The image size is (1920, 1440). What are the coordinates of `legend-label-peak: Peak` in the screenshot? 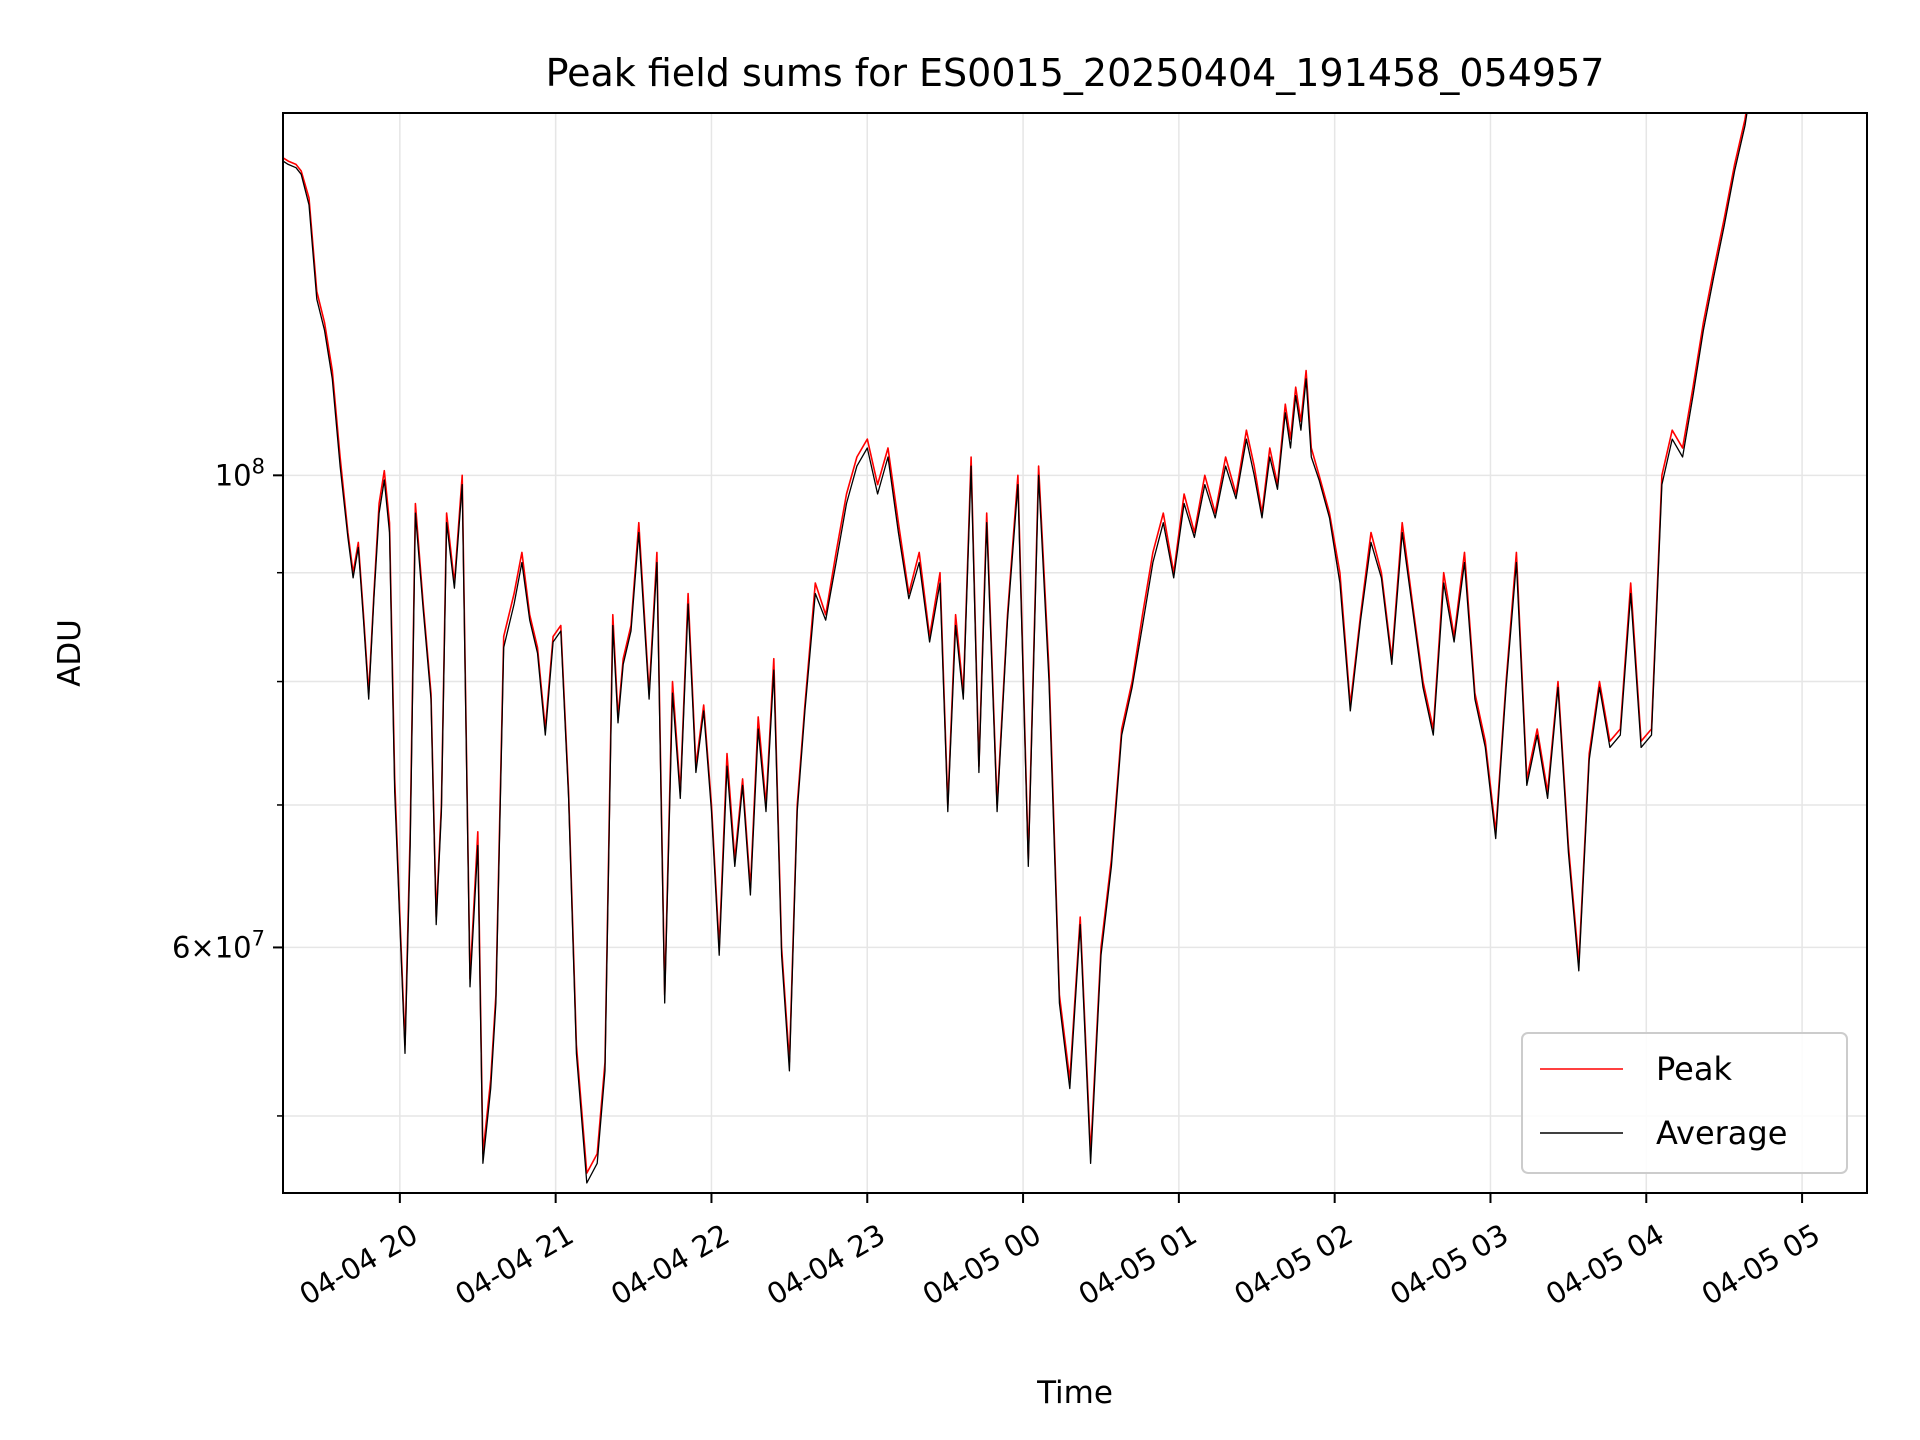 It's located at (1694, 1069).